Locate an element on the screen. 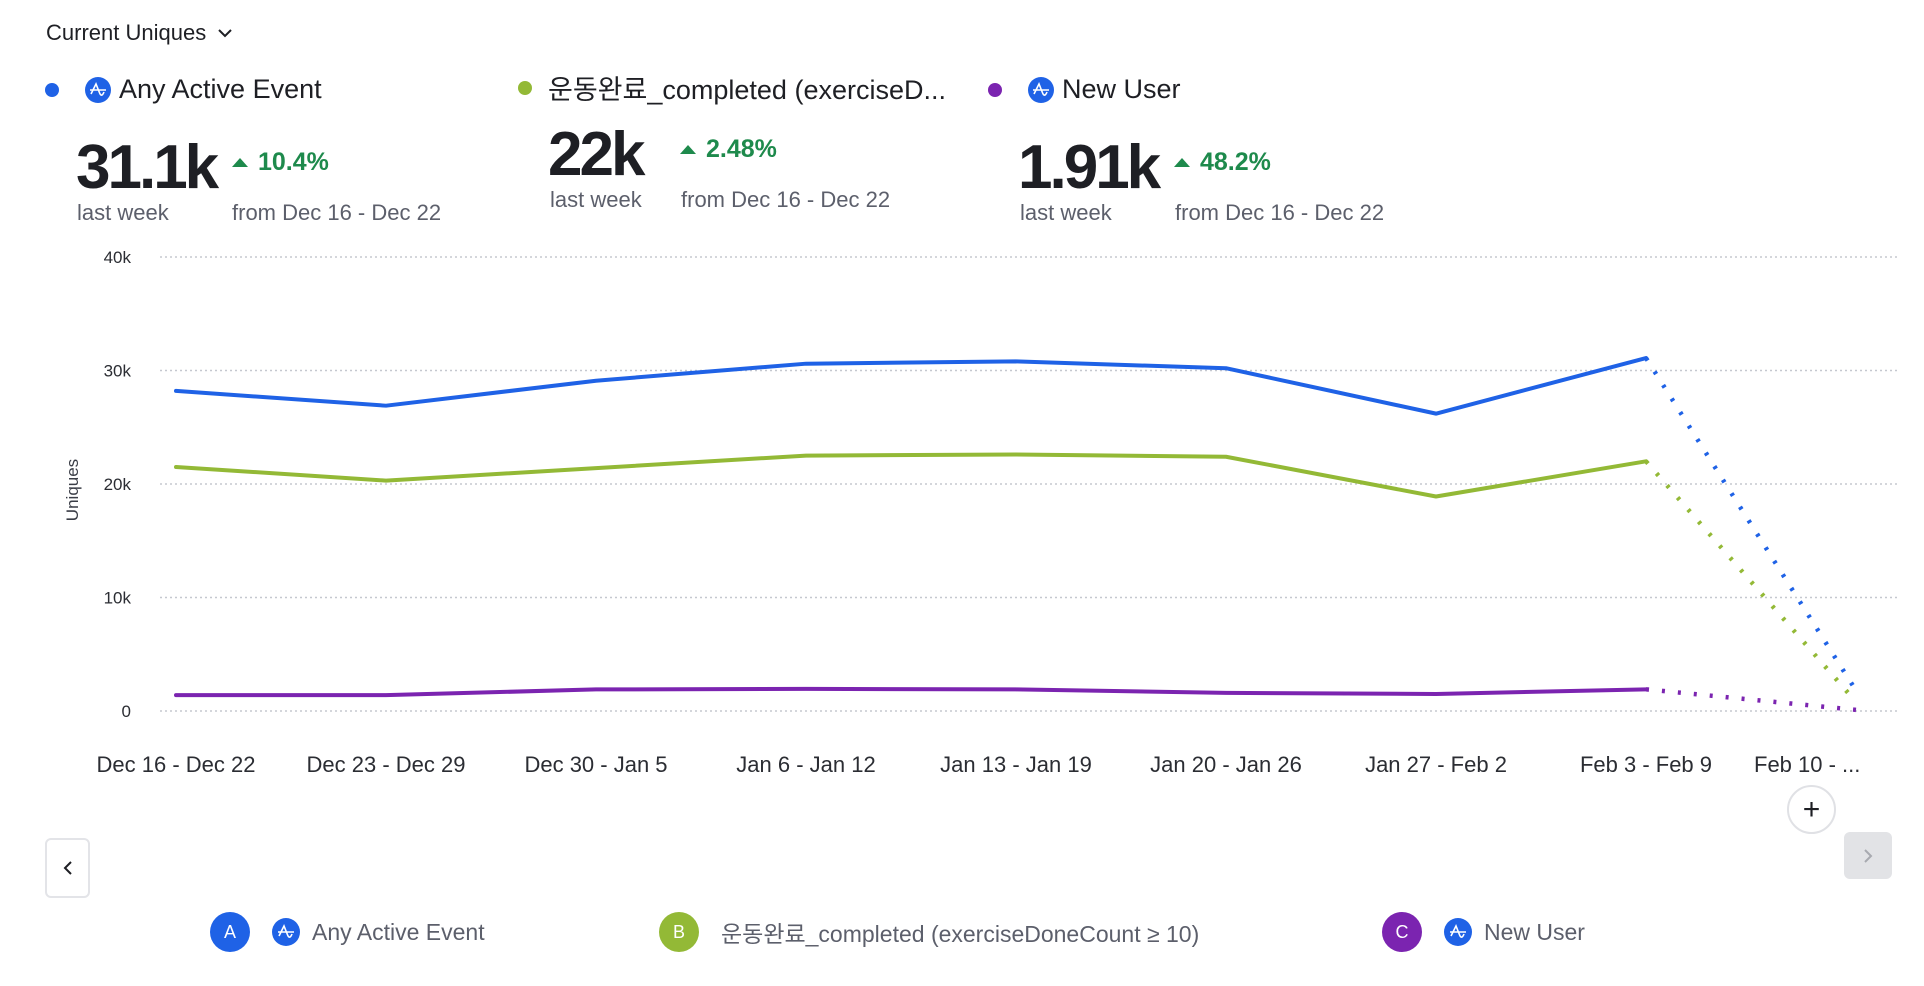 Image resolution: width=1924 pixels, height=986 pixels. x-tick-label: Jan 13 - Jan 19 is located at coordinates (1016, 764).